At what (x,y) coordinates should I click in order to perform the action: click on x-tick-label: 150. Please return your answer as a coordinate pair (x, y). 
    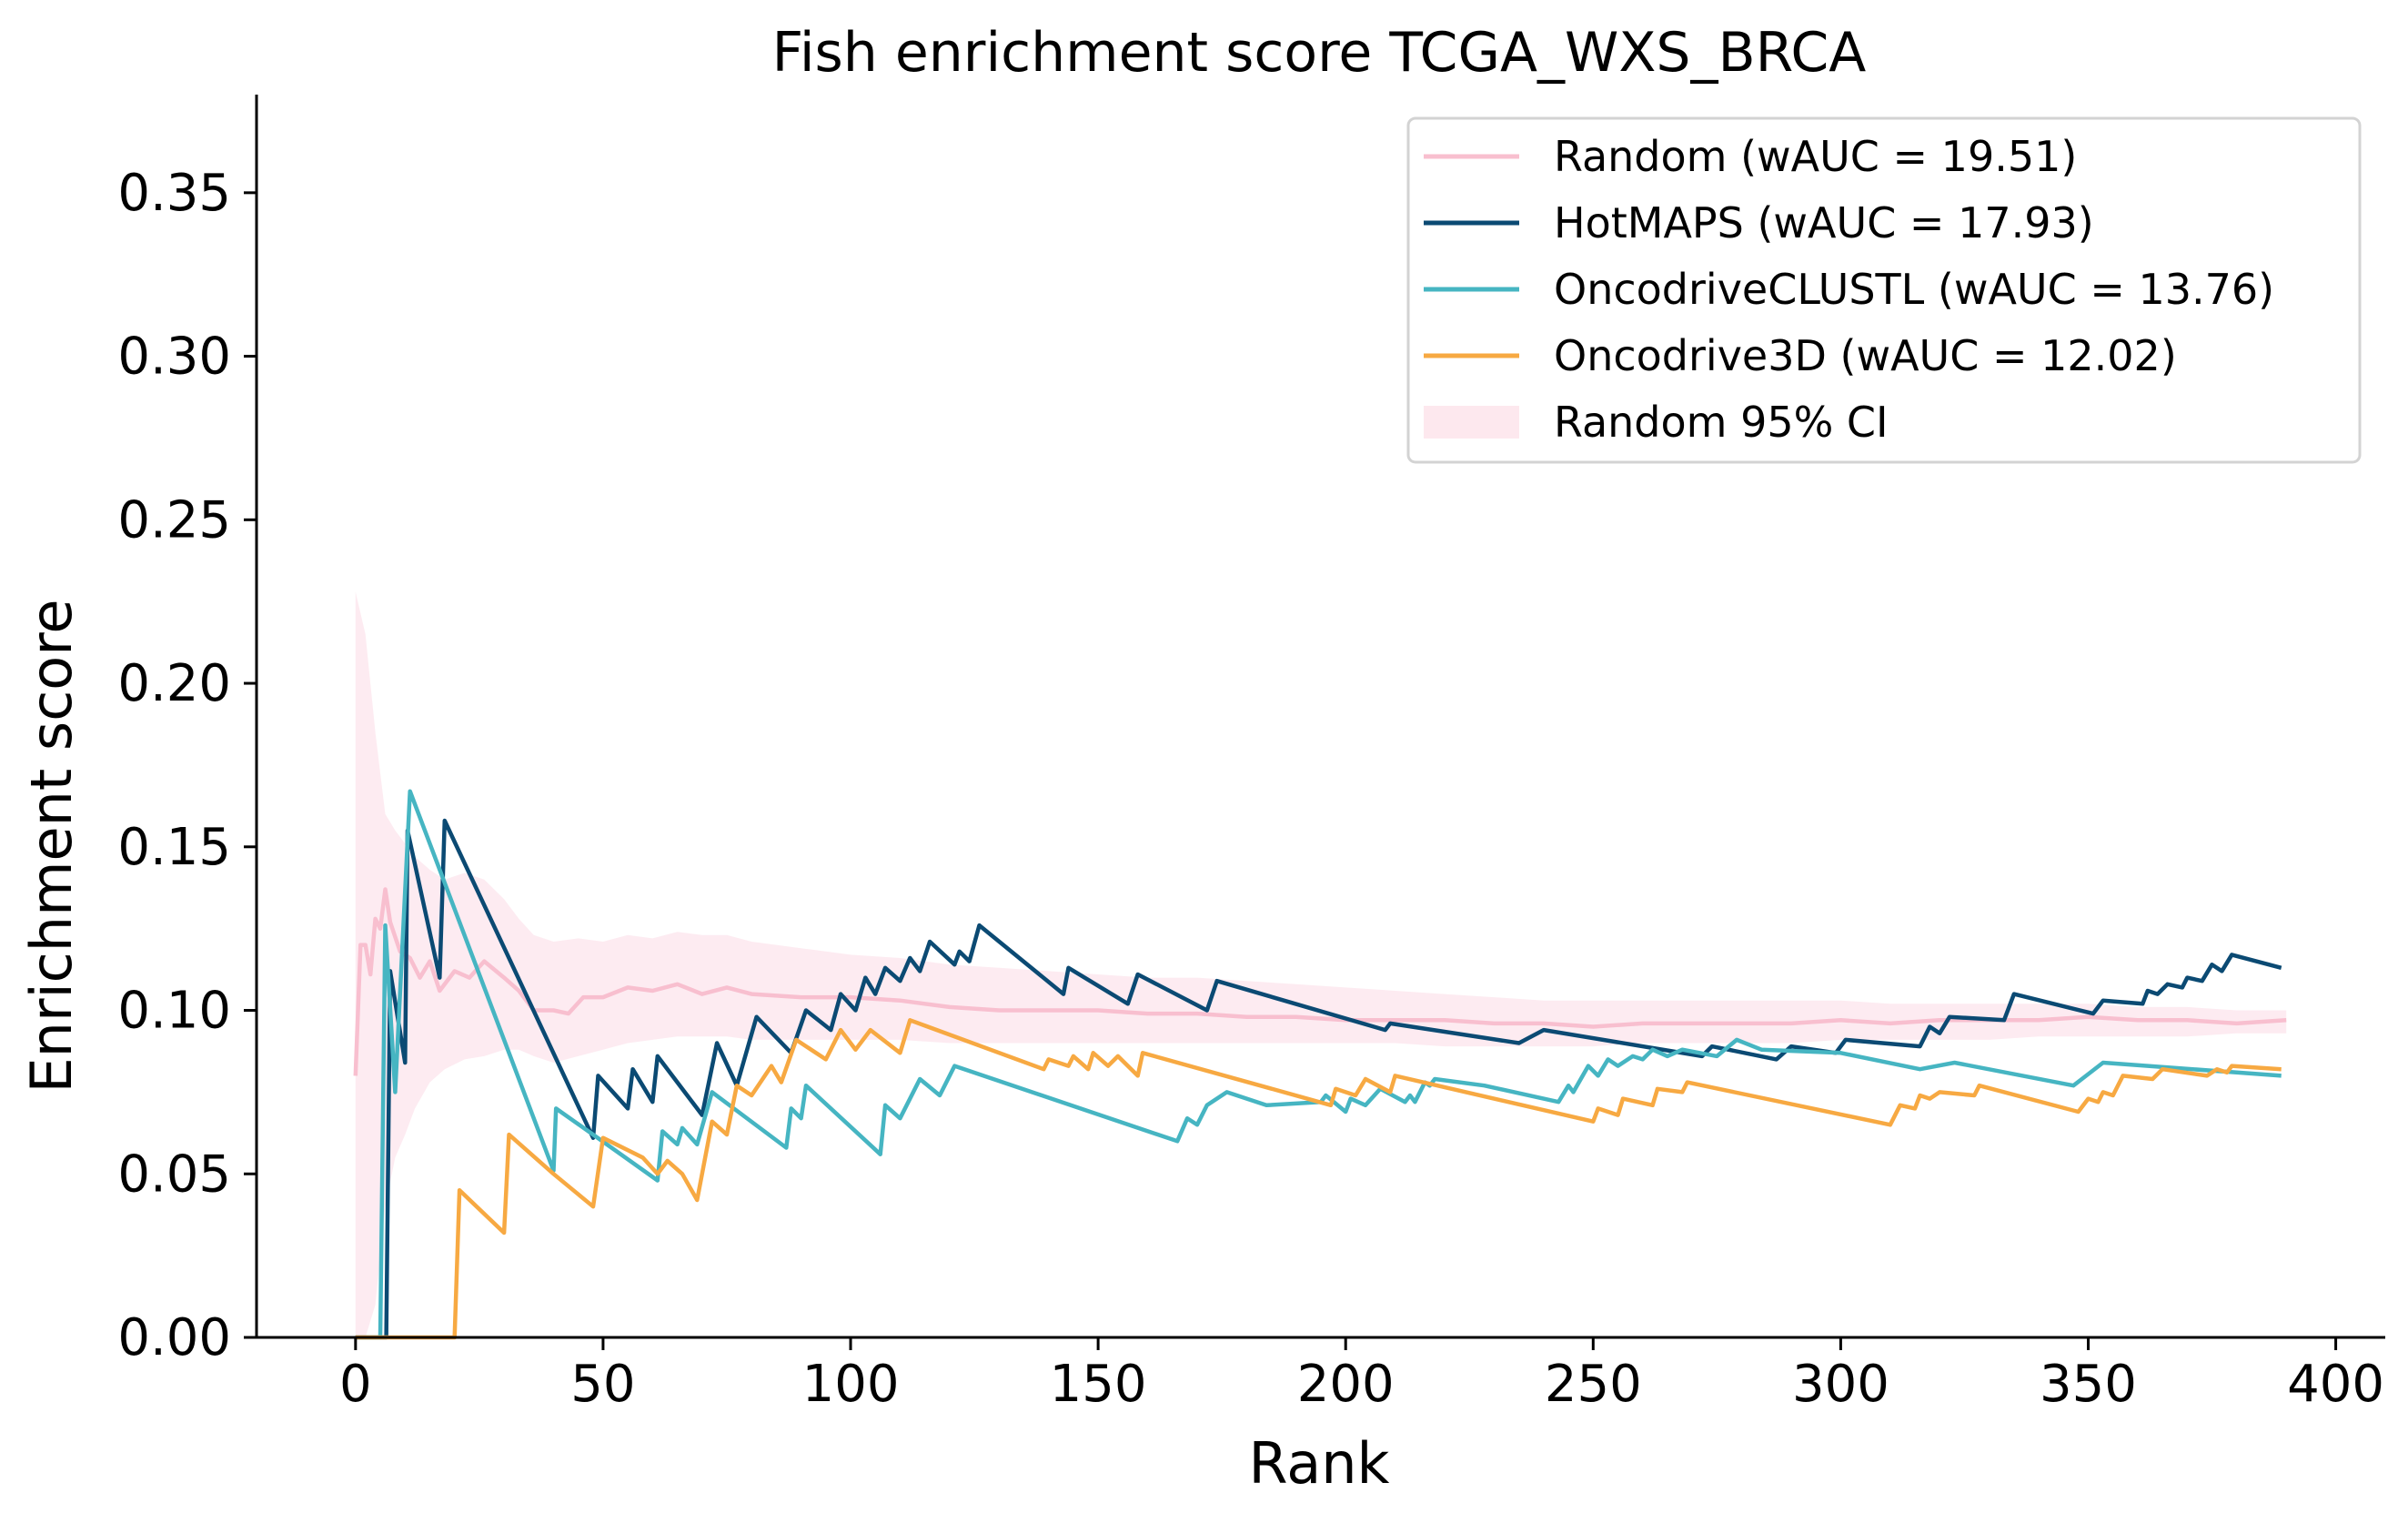
    Looking at the image, I should click on (1098, 1384).